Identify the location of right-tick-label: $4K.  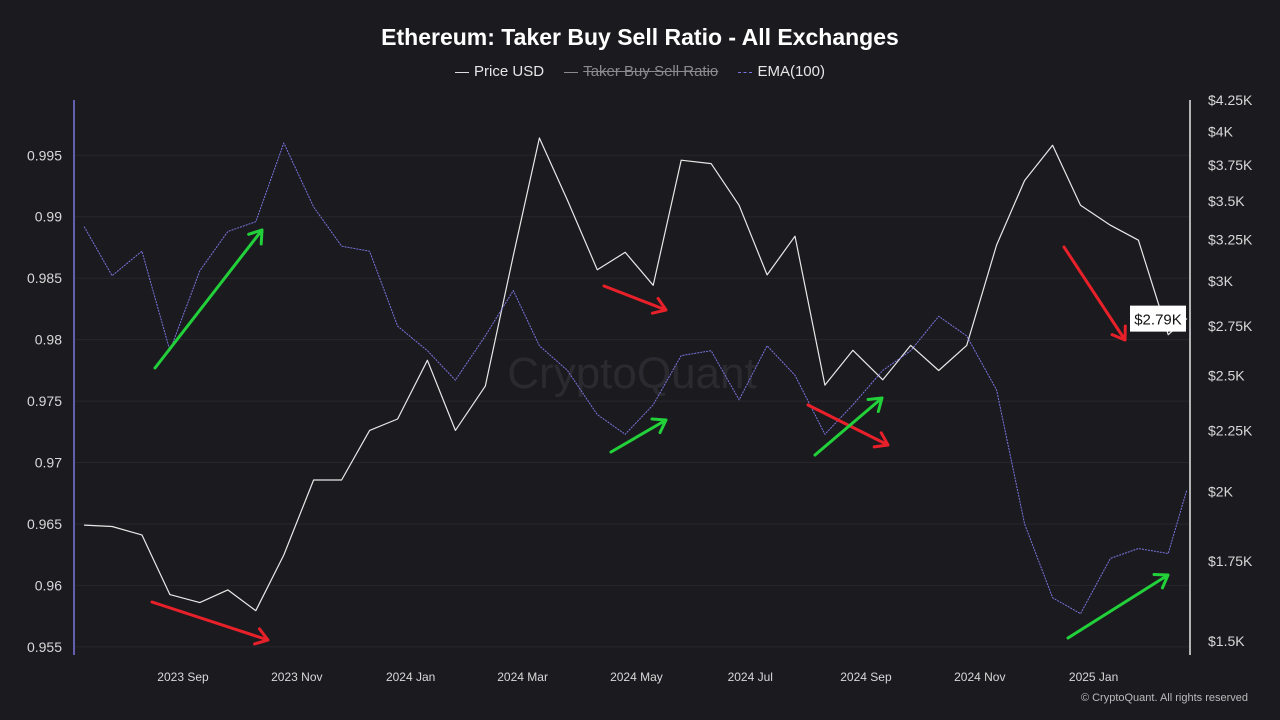
(1221, 131).